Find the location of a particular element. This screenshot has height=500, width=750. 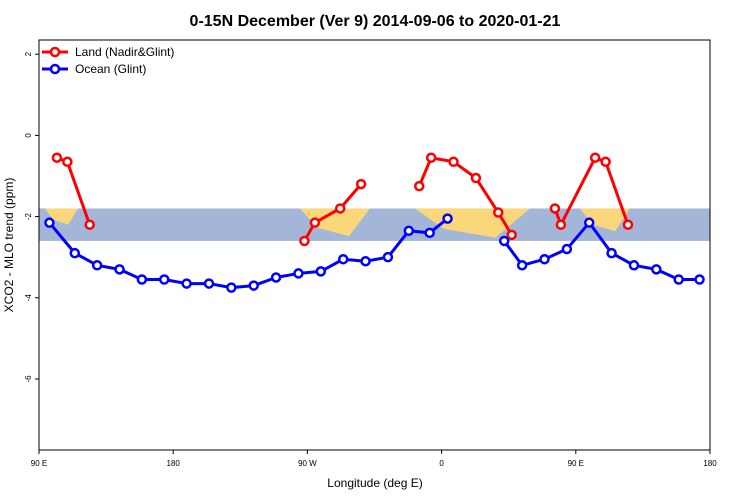

y-axis-label: XCO2 - MLO trend (ppm) is located at coordinates (9, 245).